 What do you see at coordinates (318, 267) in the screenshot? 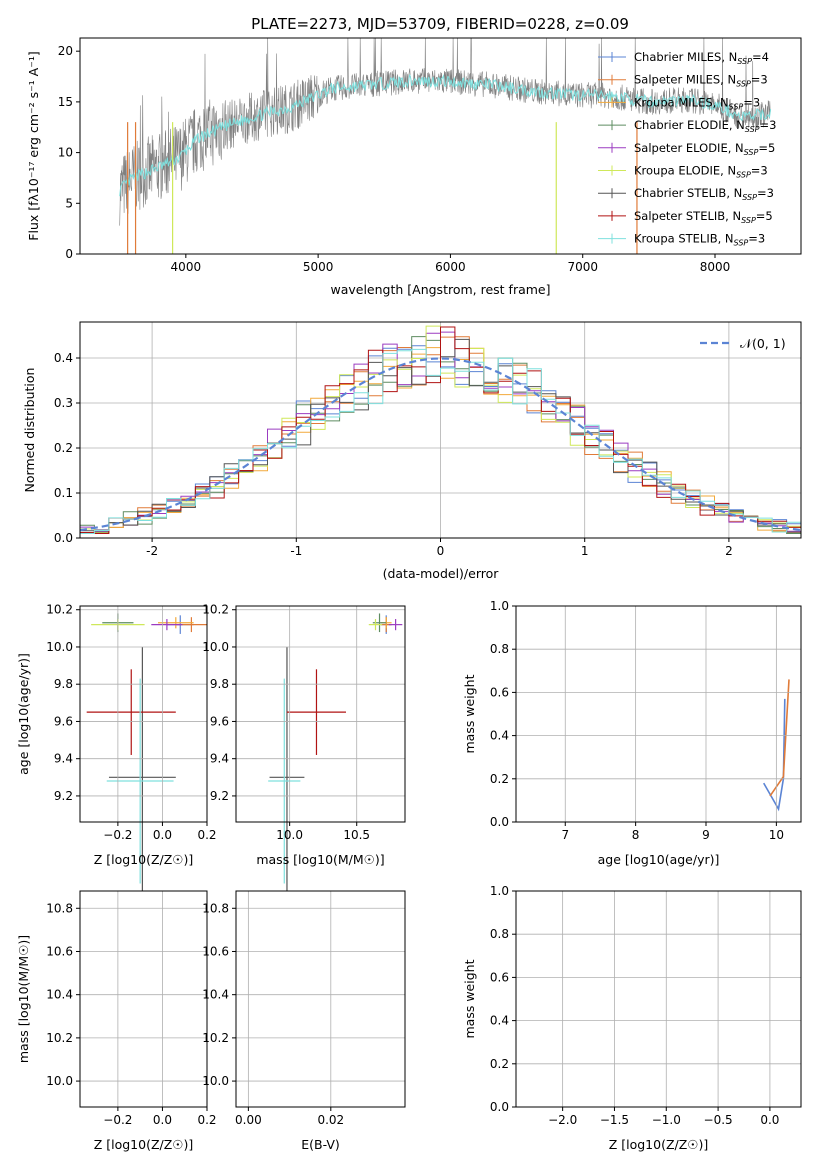
I see `spectrum-xtick-label: 5000` at bounding box center [318, 267].